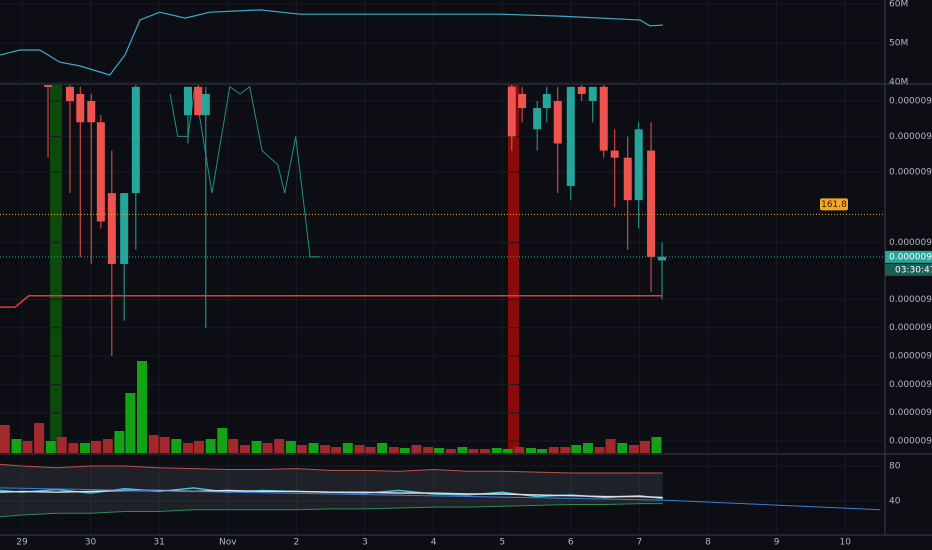 The image size is (932, 550). I want to click on price-label: 0.00000928, so click(910, 257).